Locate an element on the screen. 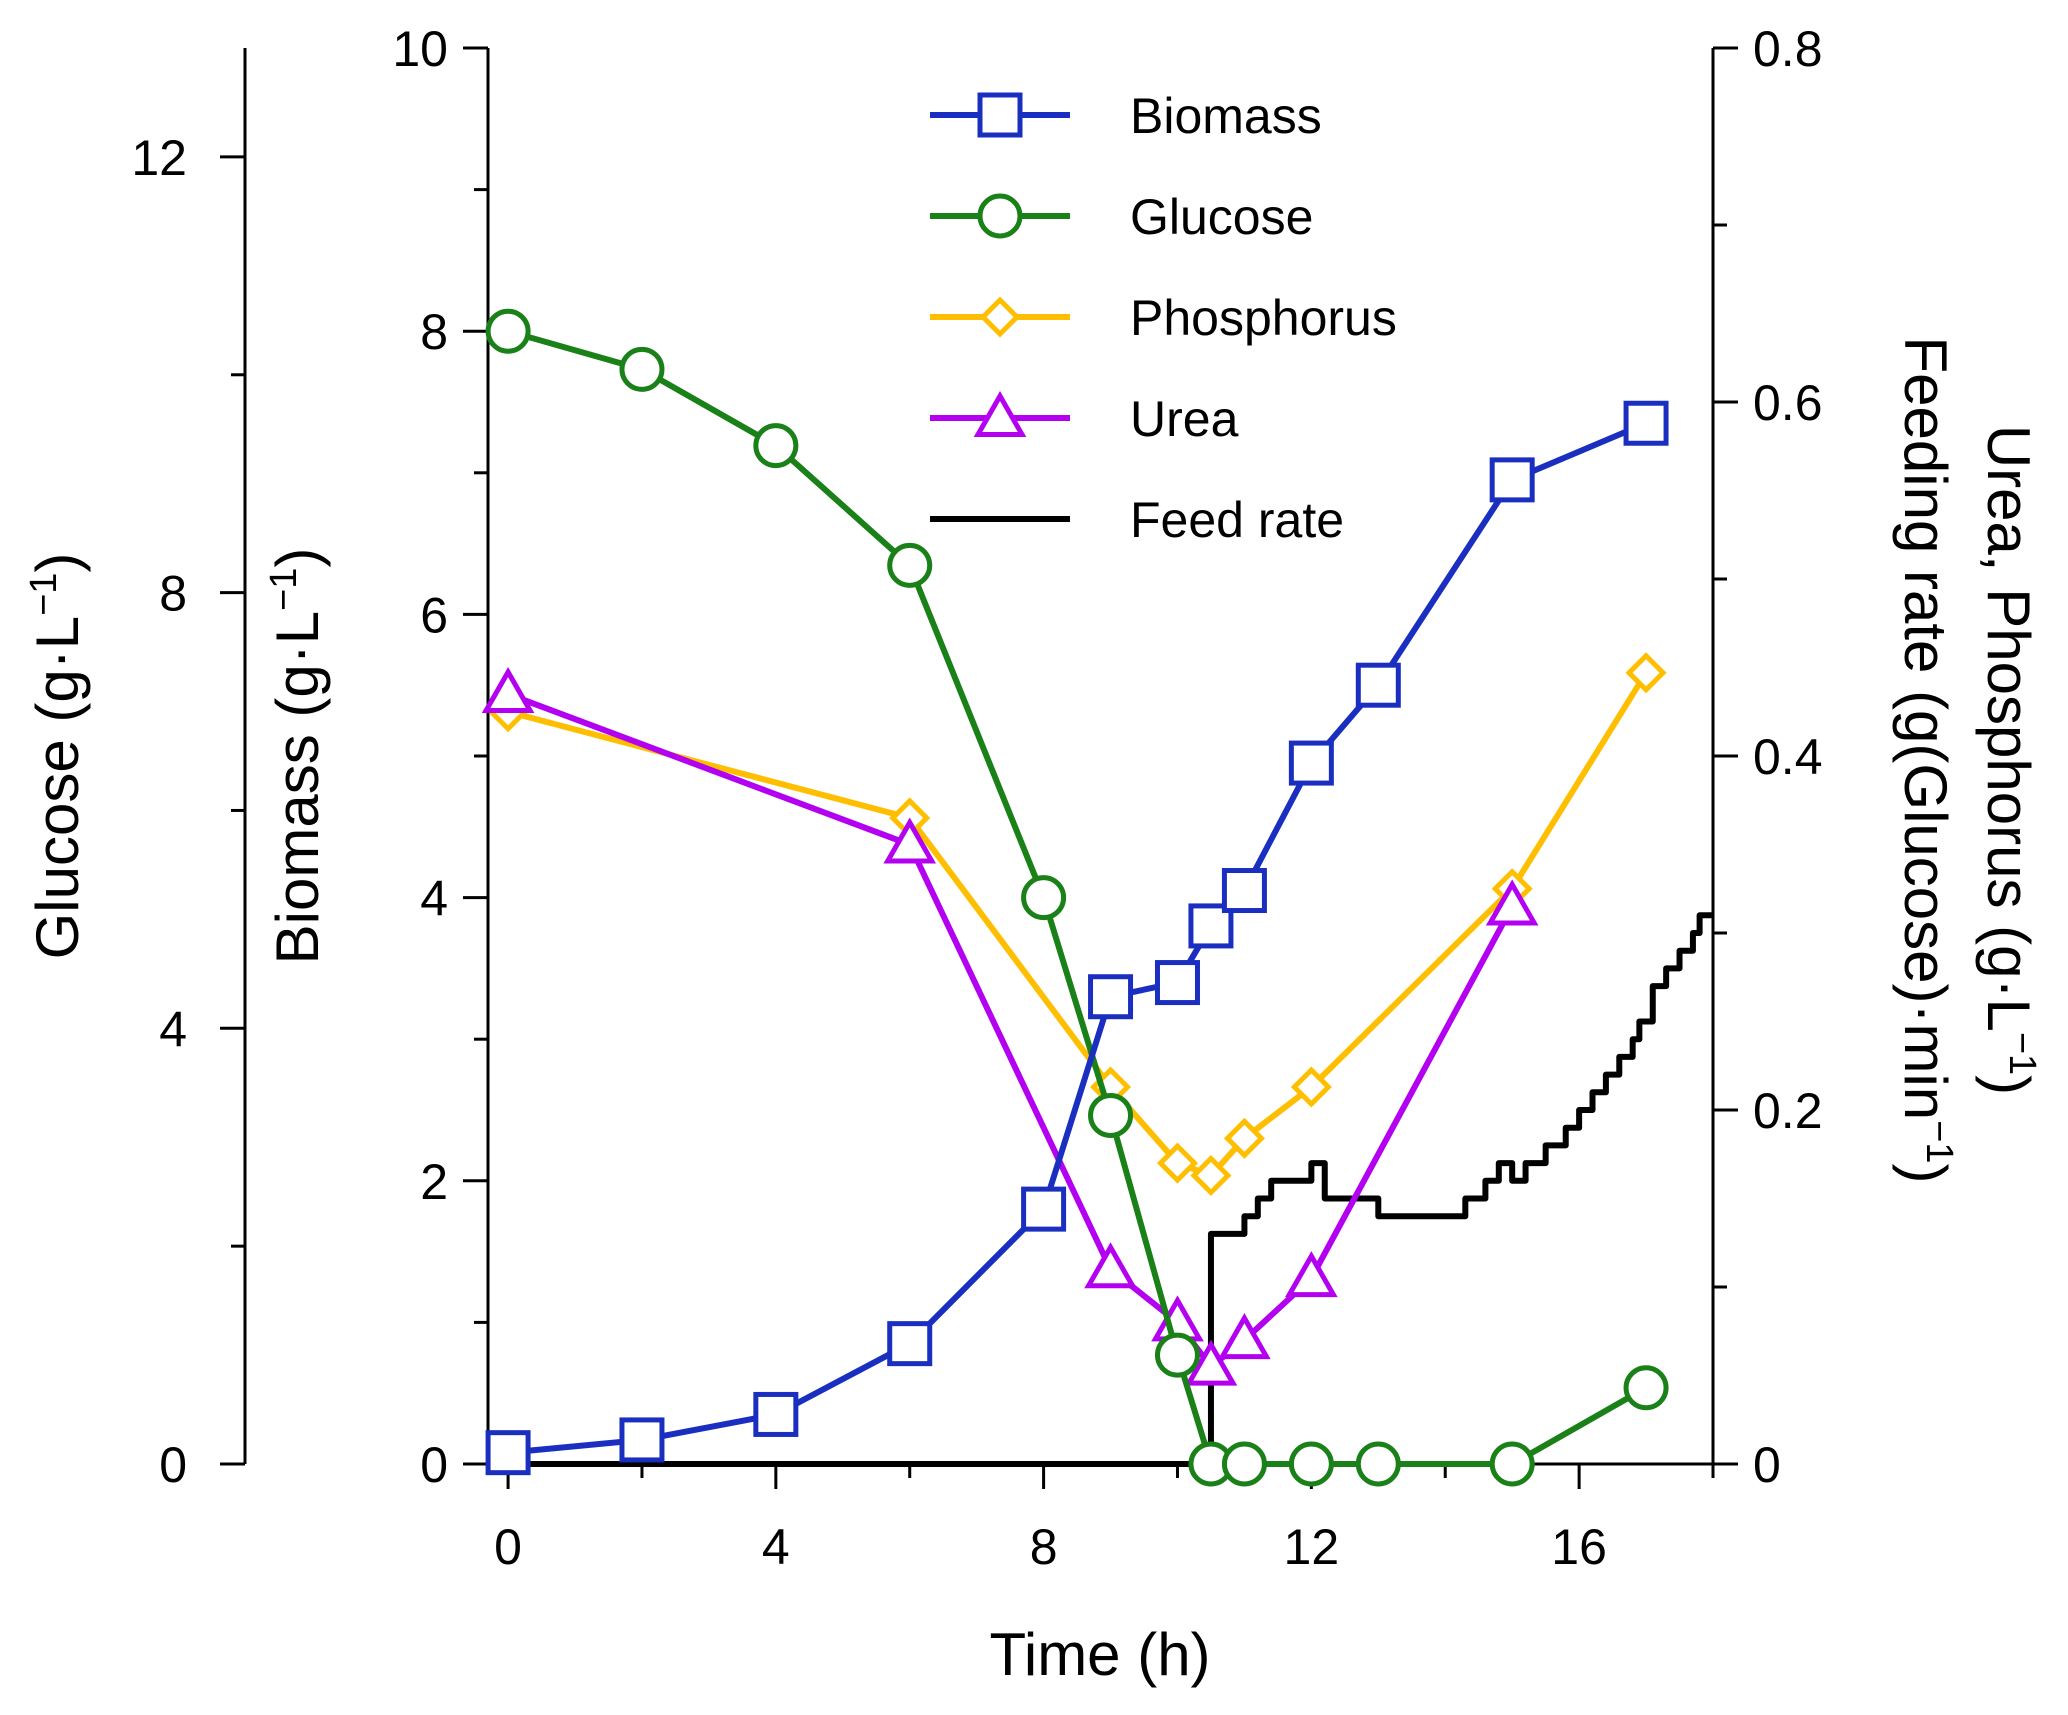  legend-entry-glucose: Glucose is located at coordinates (1121, 217).